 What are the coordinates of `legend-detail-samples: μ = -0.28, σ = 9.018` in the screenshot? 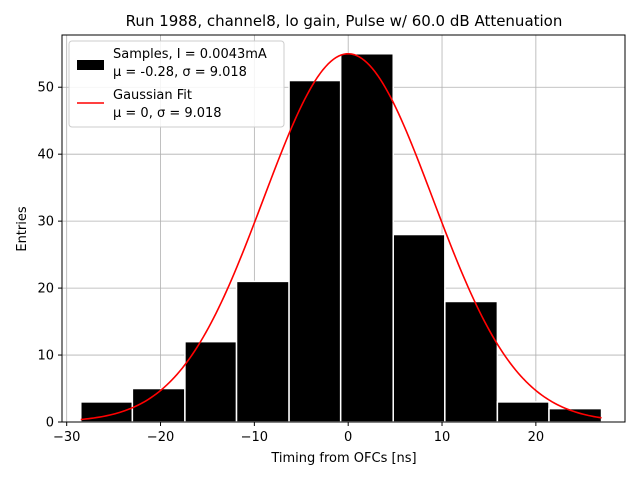 It's located at (180, 72).